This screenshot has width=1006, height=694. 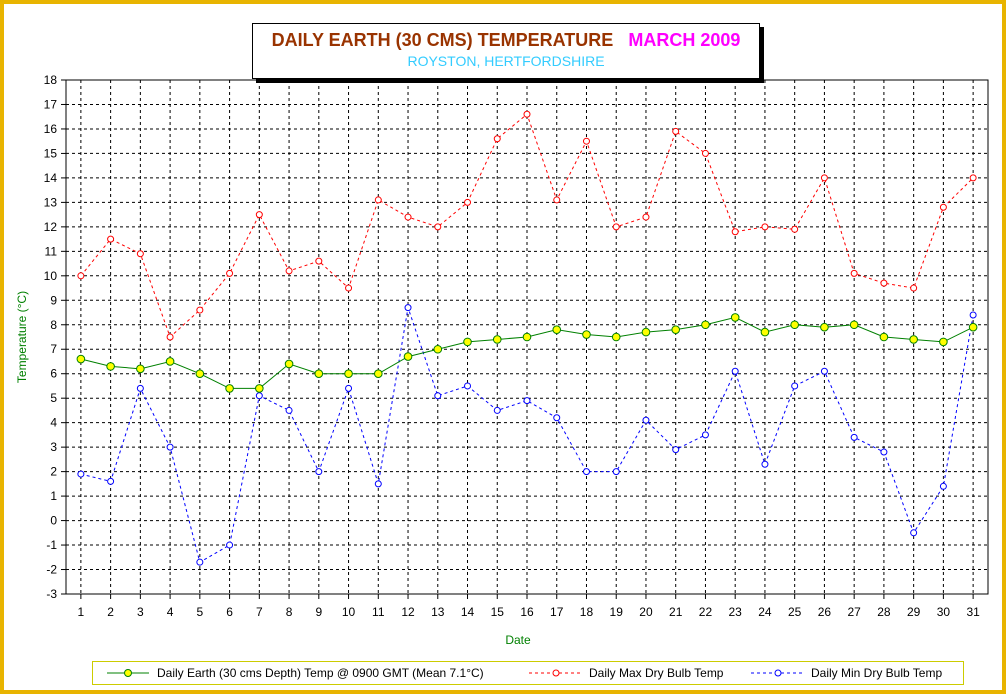 What do you see at coordinates (556, 673) in the screenshot?
I see `legend-swatch-max` at bounding box center [556, 673].